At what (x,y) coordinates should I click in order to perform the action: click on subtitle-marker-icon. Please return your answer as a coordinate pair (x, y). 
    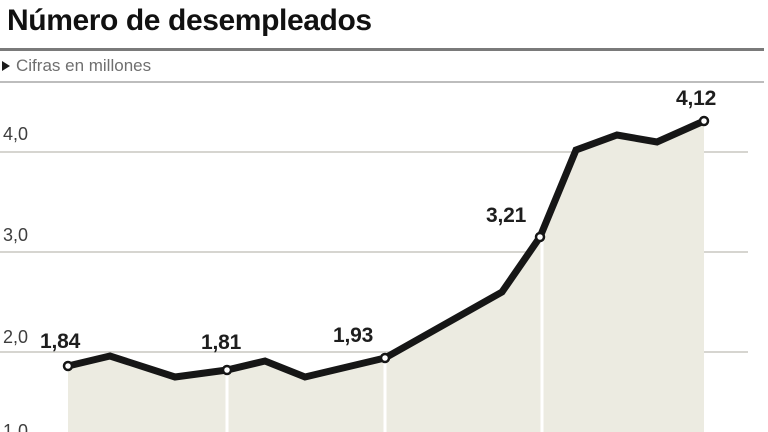
    Looking at the image, I should click on (6, 66).